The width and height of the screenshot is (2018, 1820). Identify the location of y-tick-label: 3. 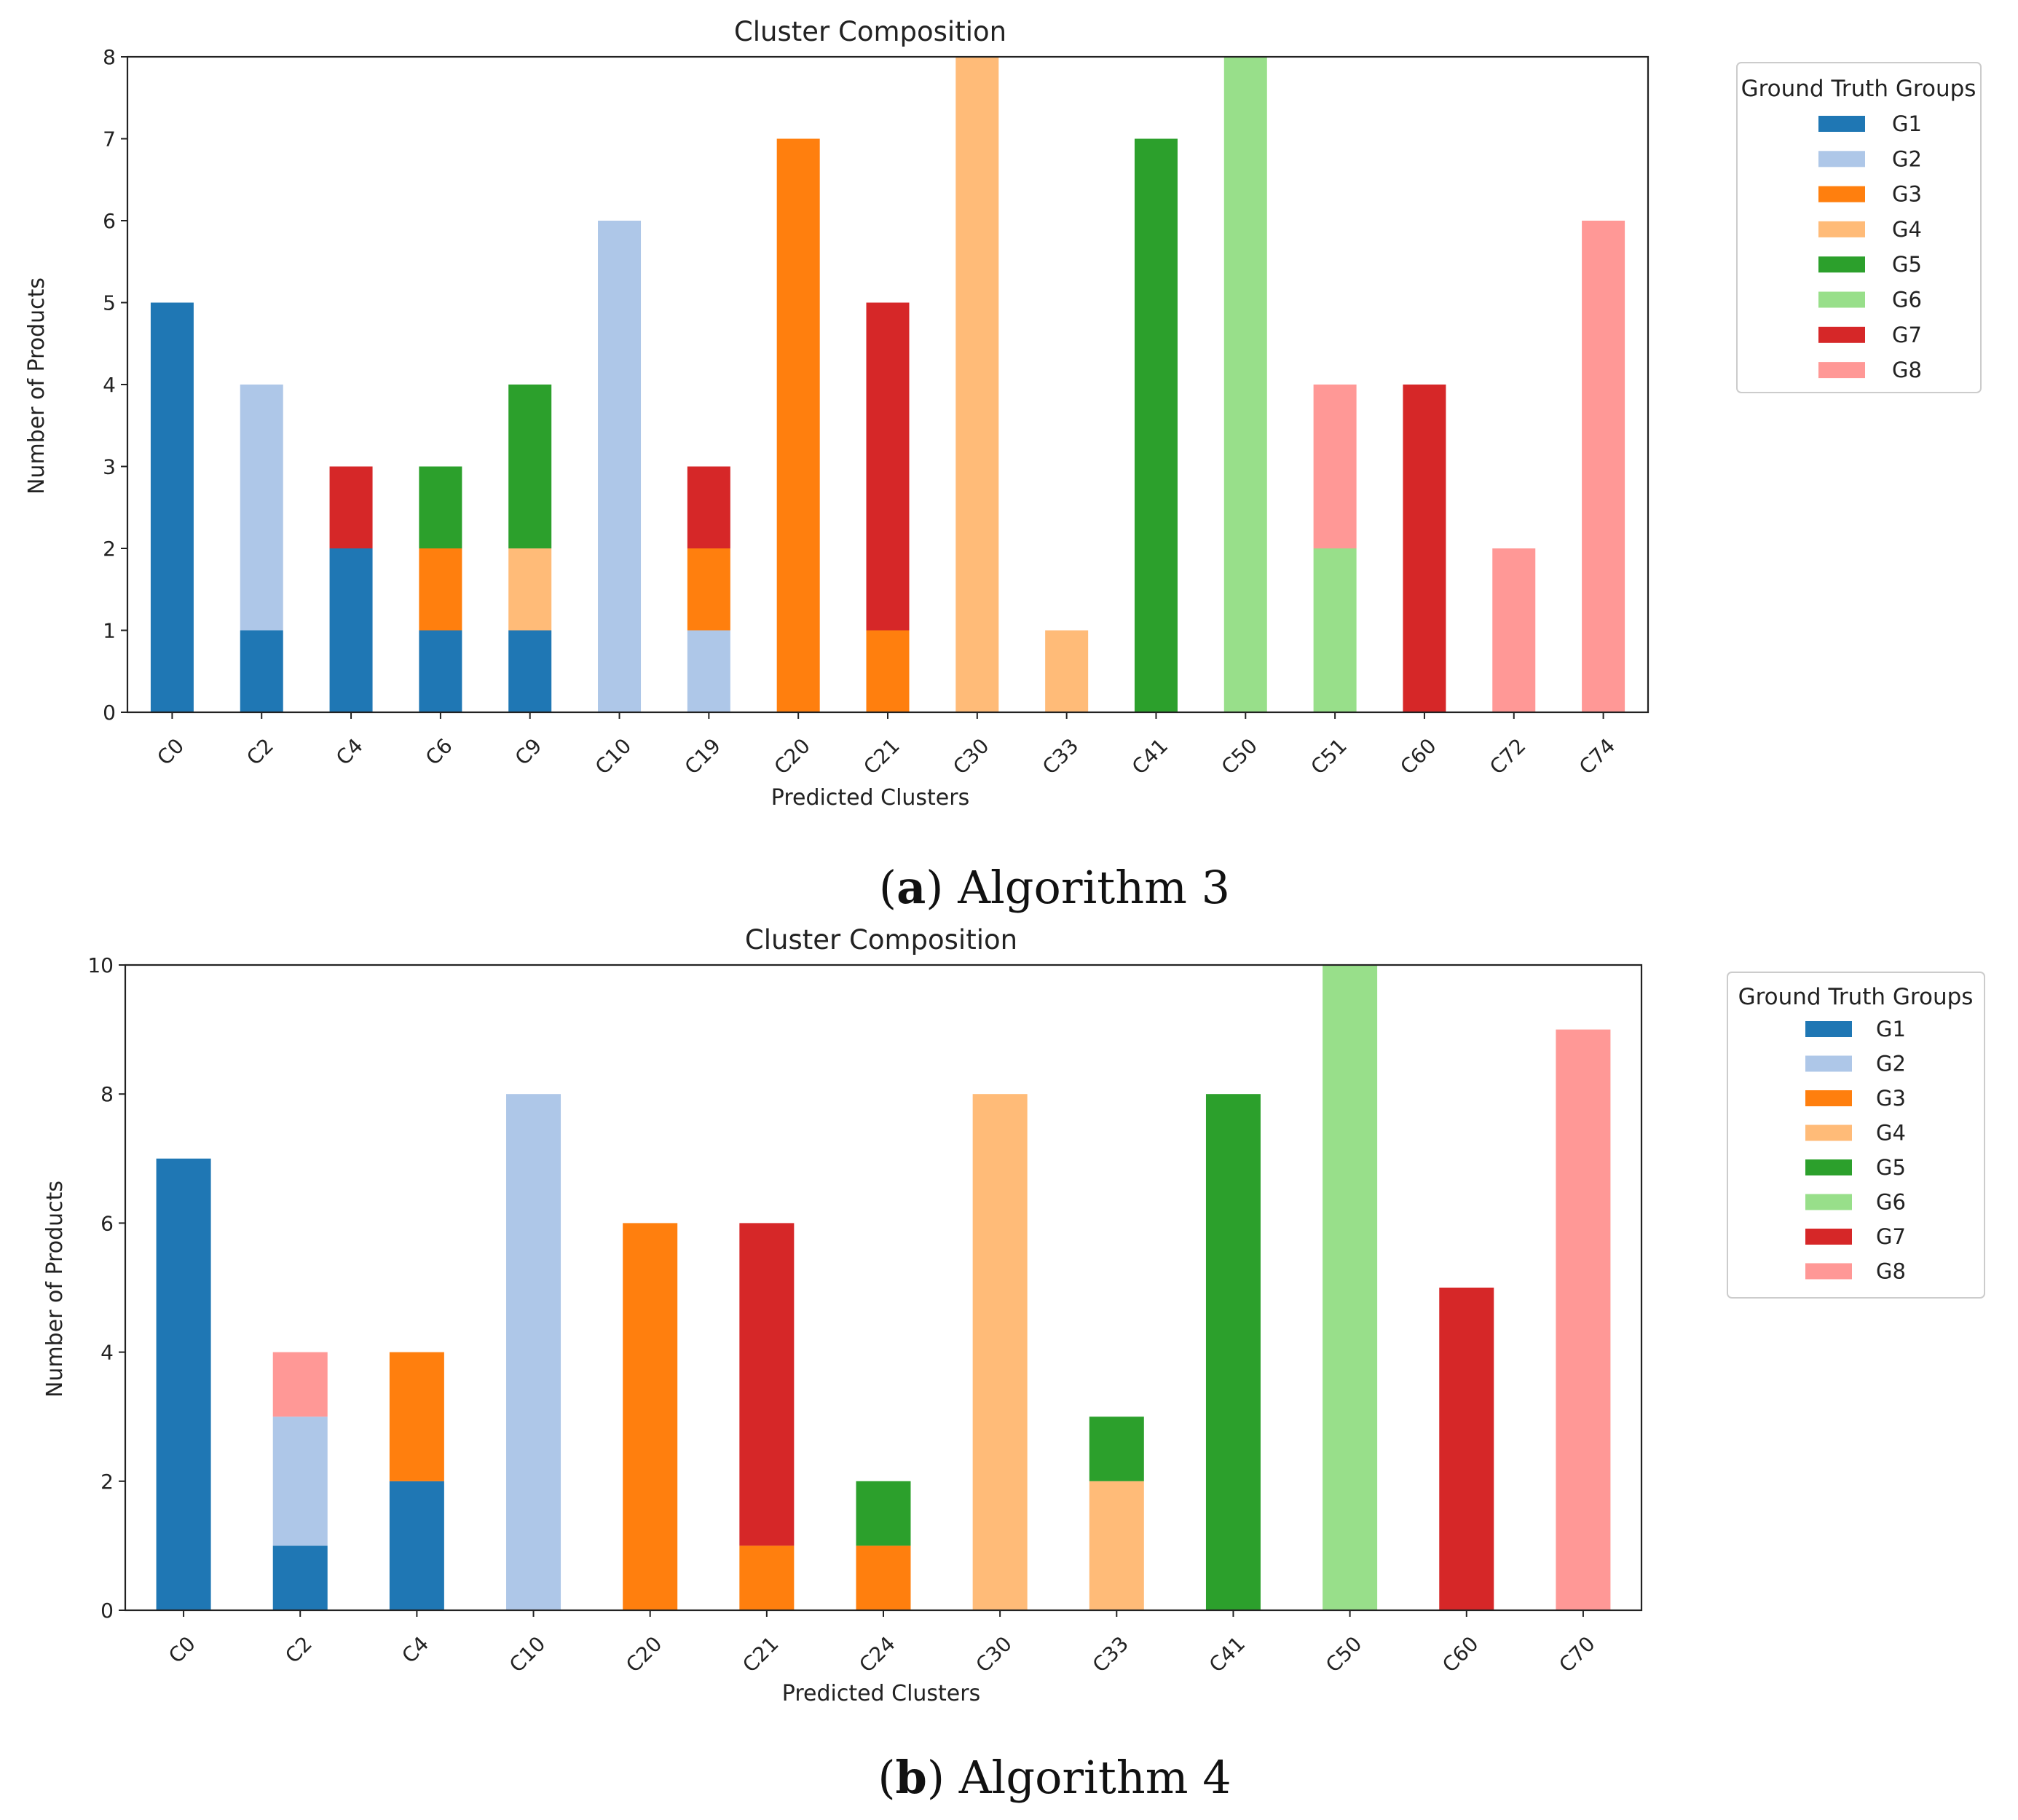
(109, 467).